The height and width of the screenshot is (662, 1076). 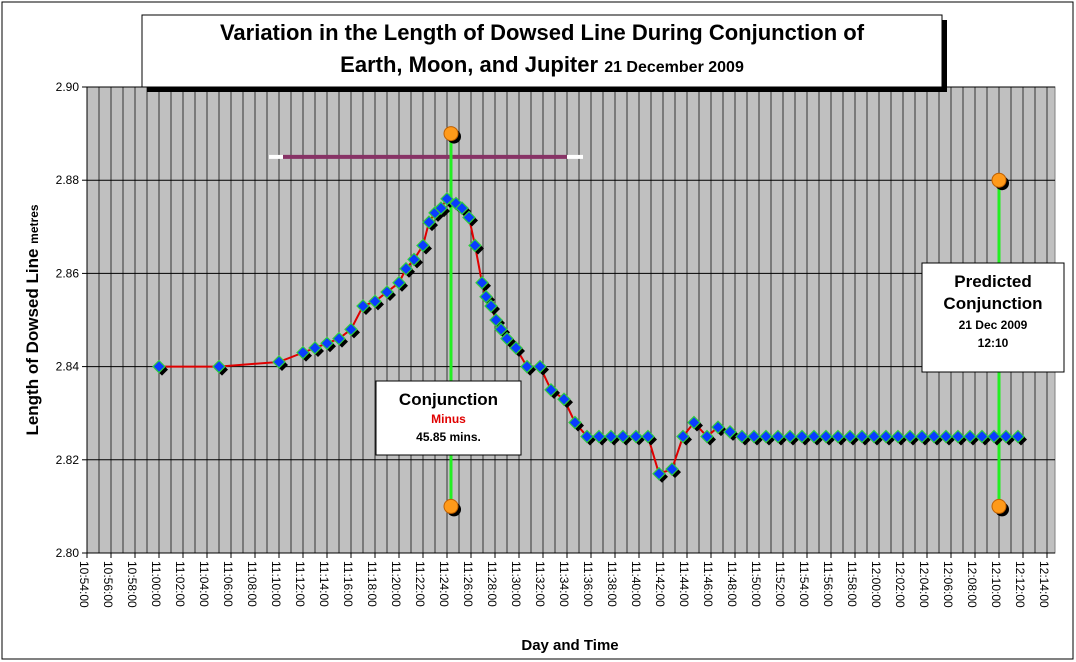 I want to click on x-tick-label: 12:10:00, so click(x=996, y=584).